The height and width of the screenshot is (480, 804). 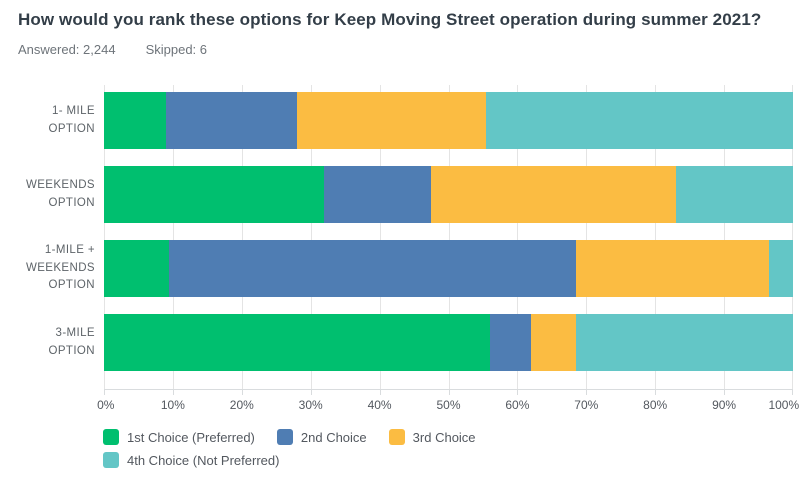 I want to click on axis-tick-label: 20%, so click(x=241, y=405).